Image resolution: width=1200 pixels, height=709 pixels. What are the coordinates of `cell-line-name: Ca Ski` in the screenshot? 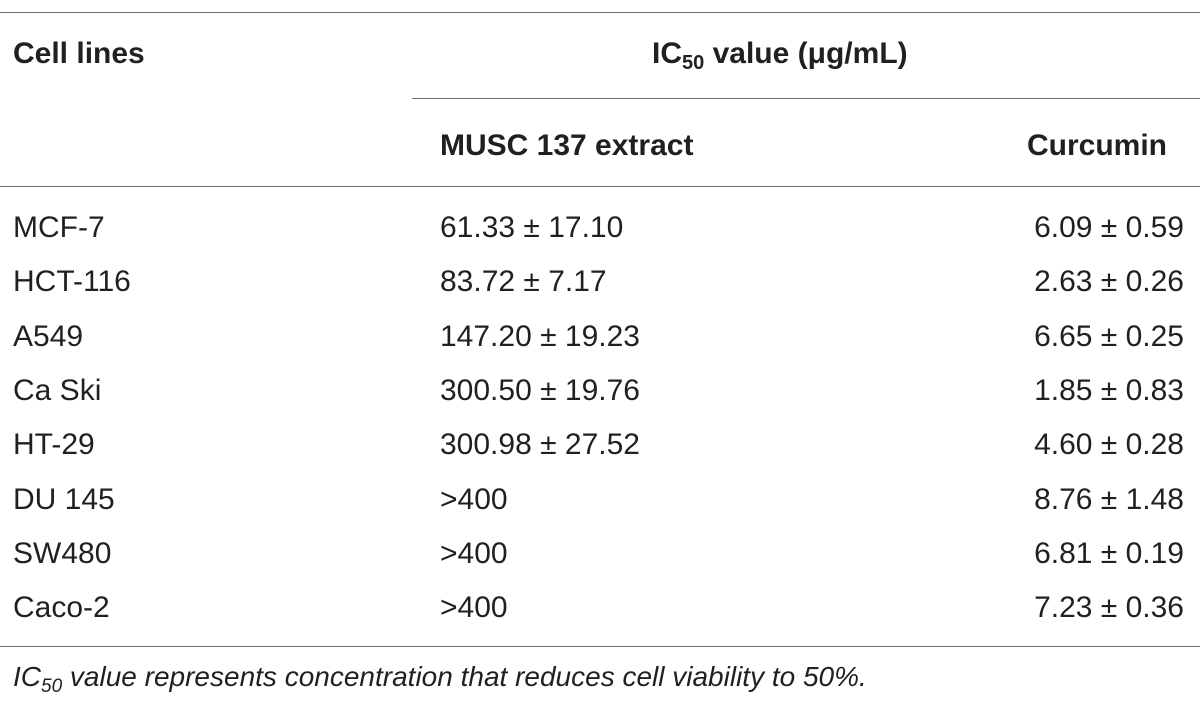 It's located at (57, 390).